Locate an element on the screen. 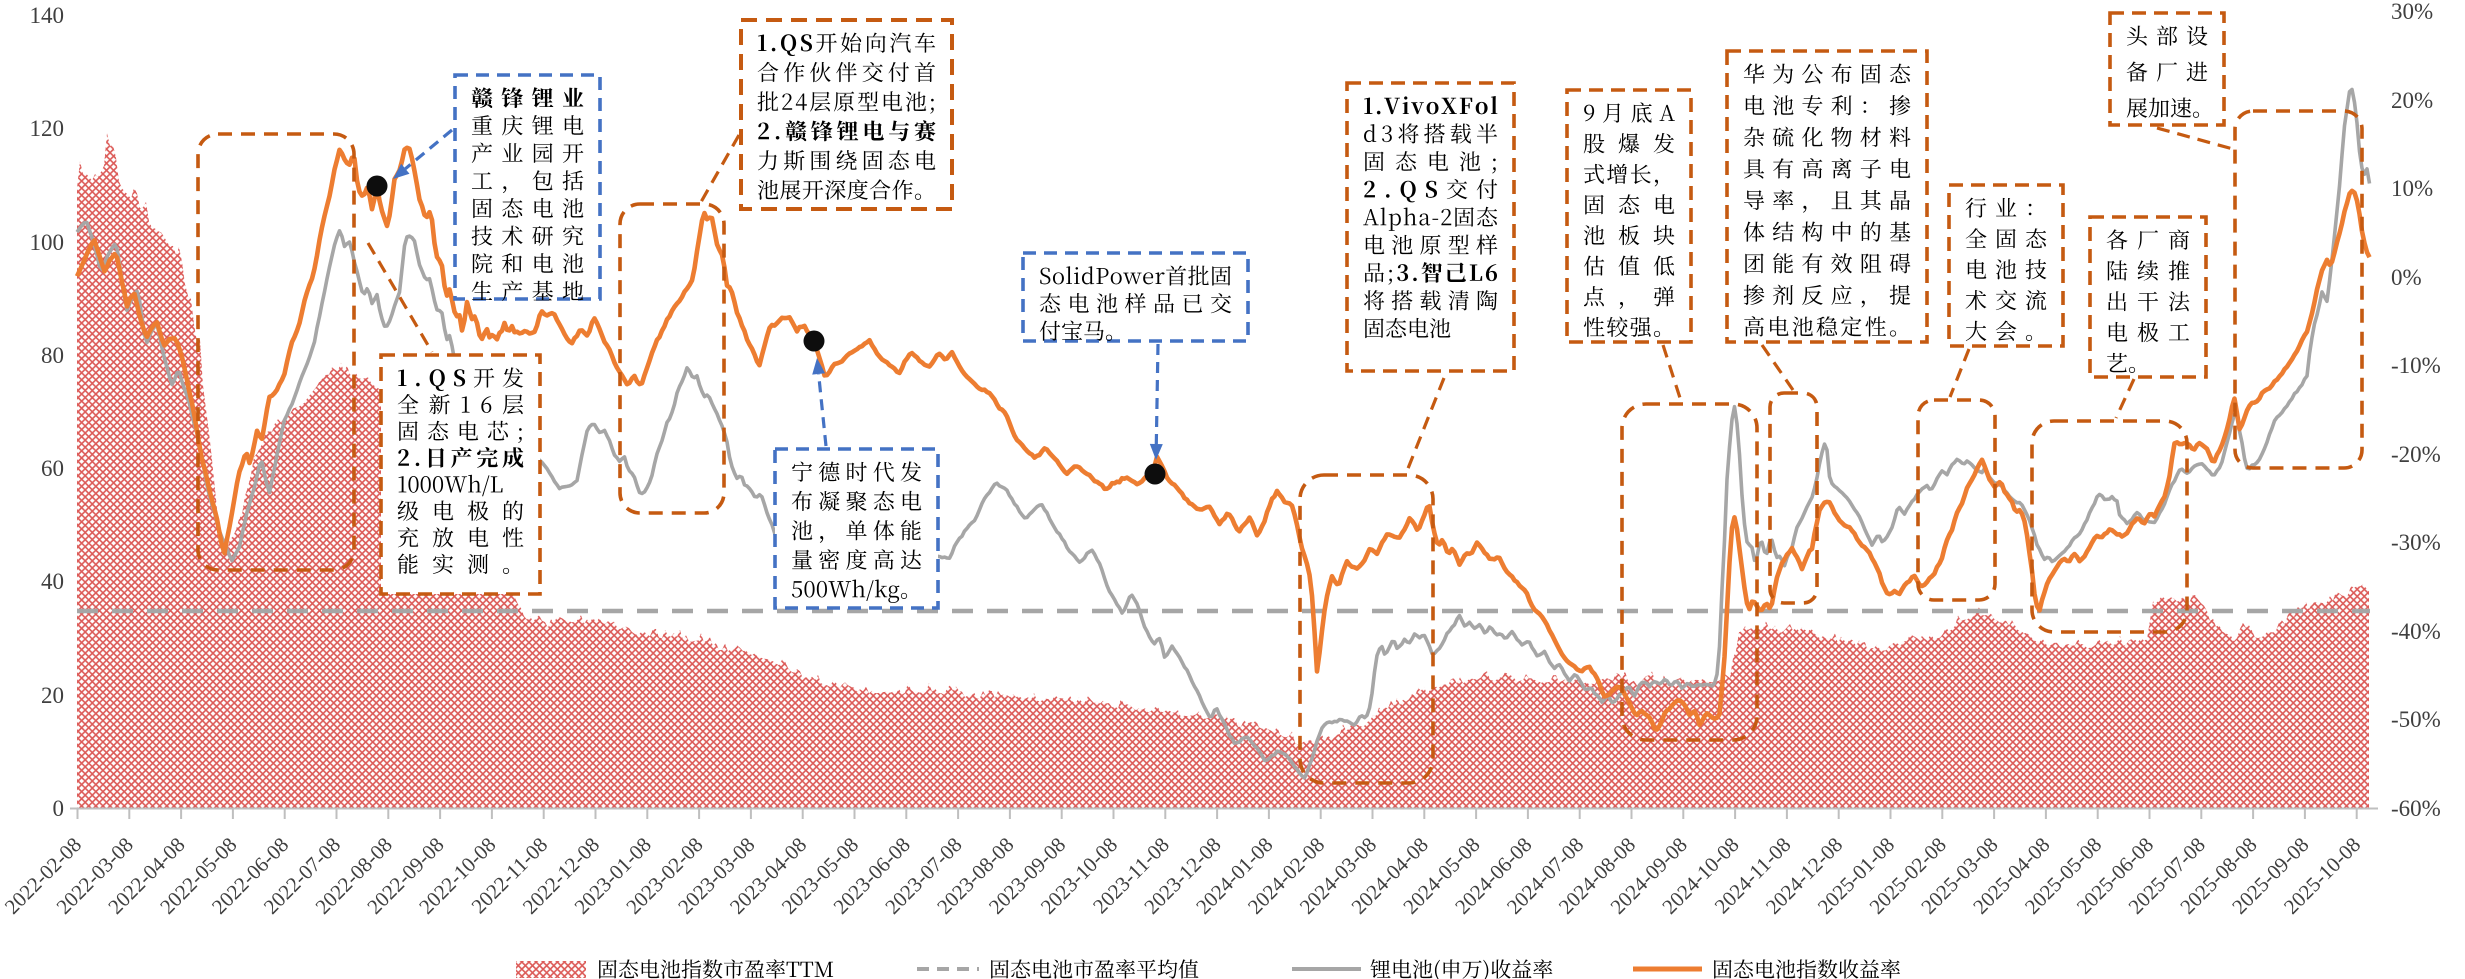 Image resolution: width=2465 pixels, height=979 pixels. svg-text: -20% is located at coordinates (2416, 454).